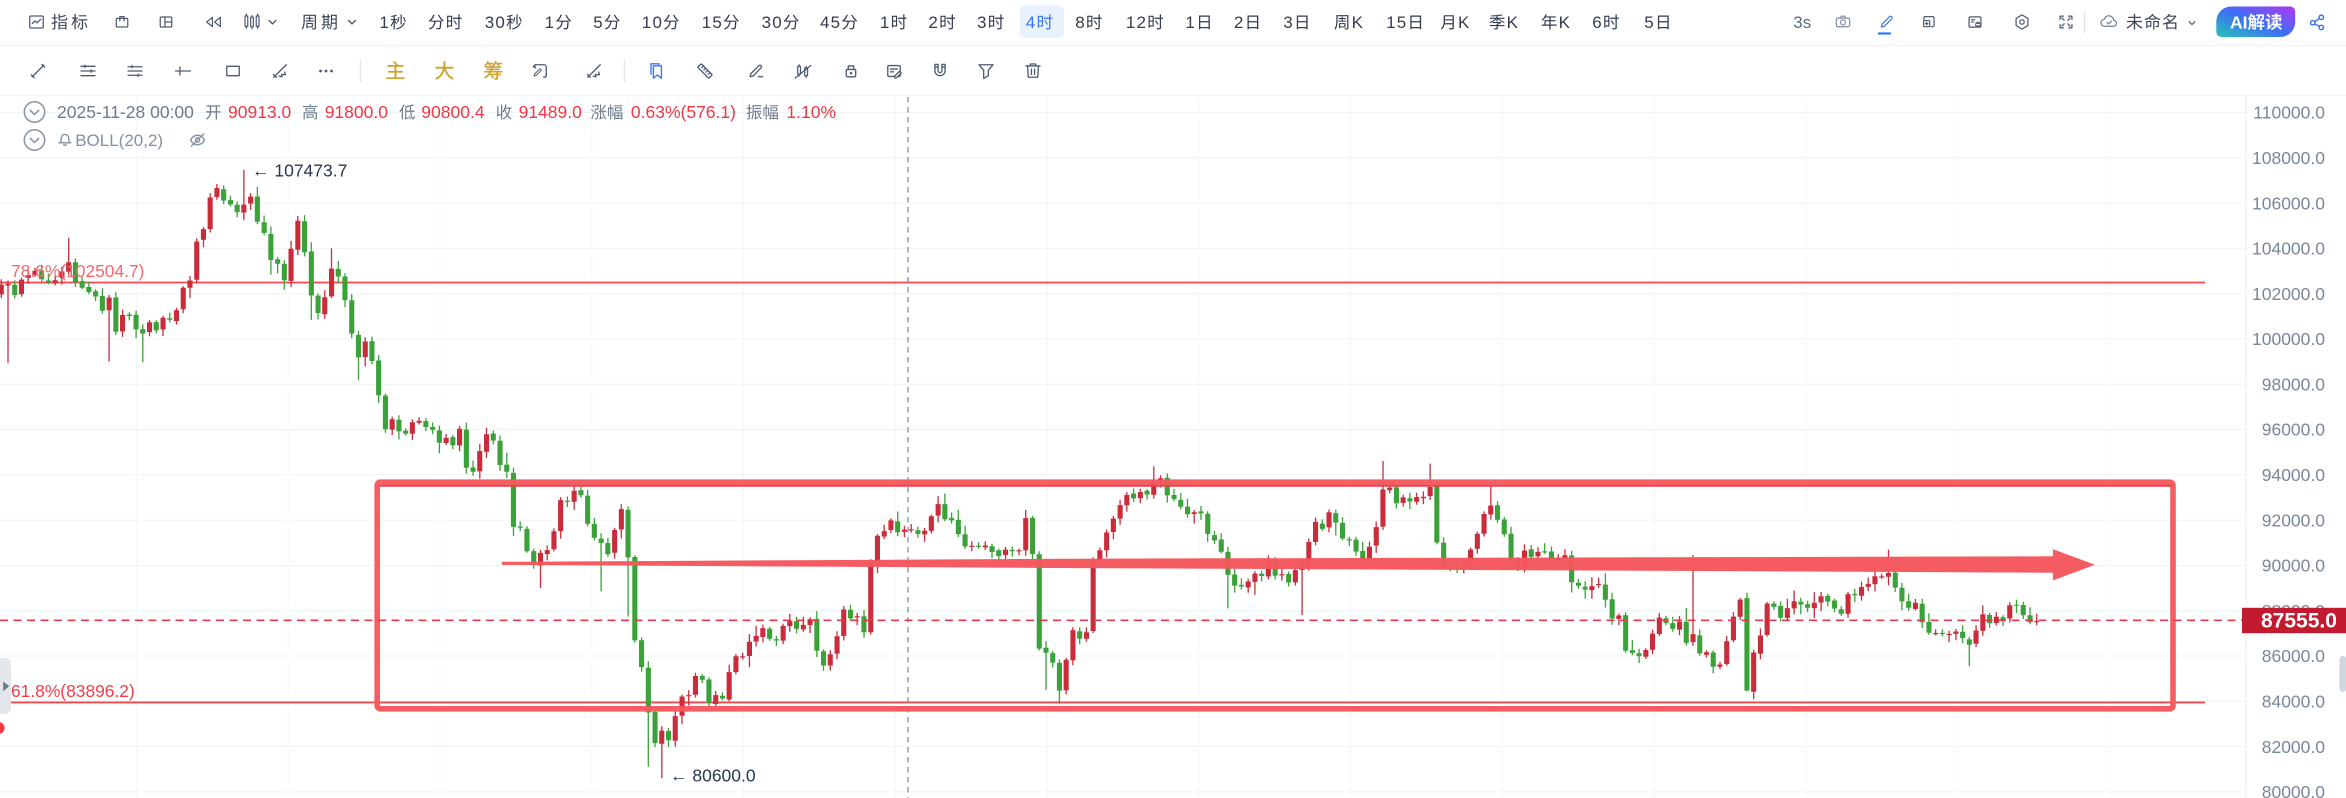 The height and width of the screenshot is (798, 2346). What do you see at coordinates (830, 22) in the screenshot?
I see `svg-text: 45` at bounding box center [830, 22].